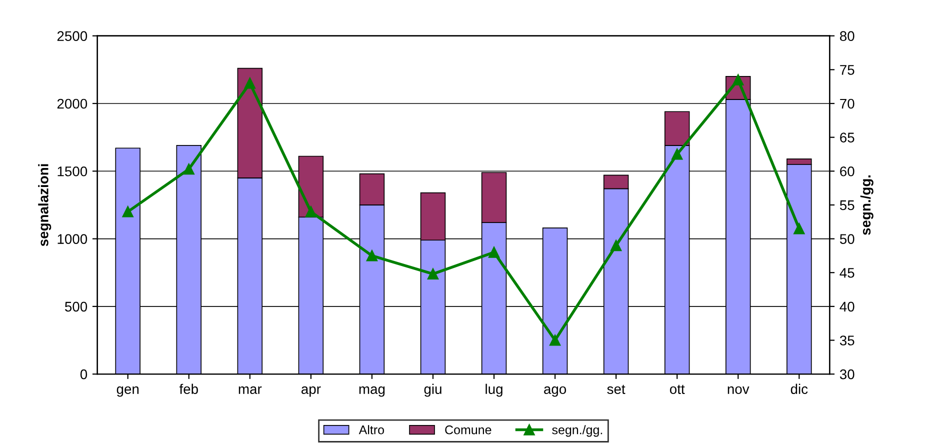 Image resolution: width=927 pixels, height=448 pixels. I want to click on x-tick-label: mar, so click(250, 390).